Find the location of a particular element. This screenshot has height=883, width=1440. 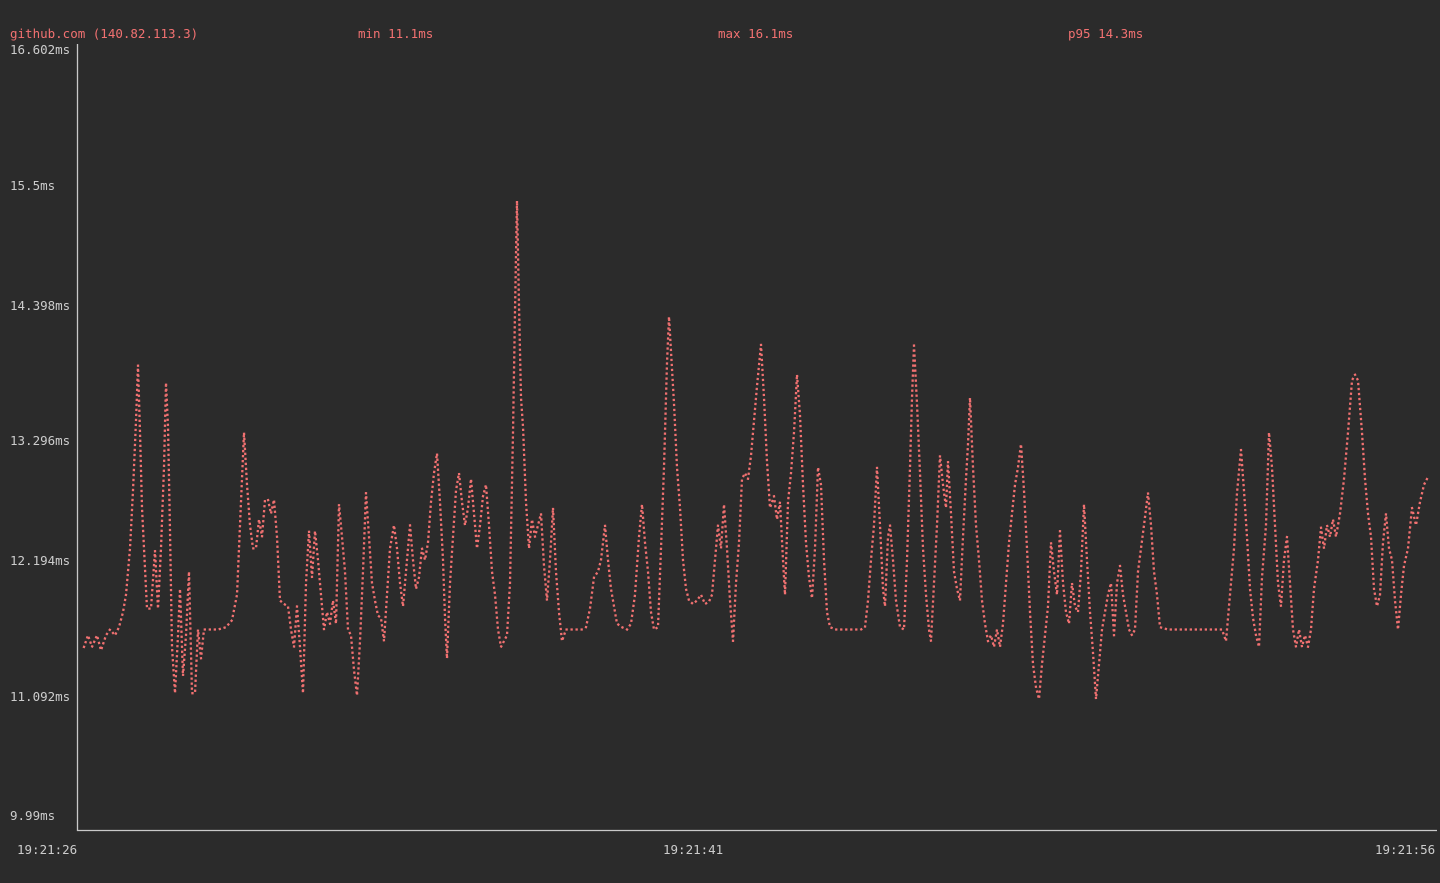

y-tick-label: 11.092ms is located at coordinates (40, 696).